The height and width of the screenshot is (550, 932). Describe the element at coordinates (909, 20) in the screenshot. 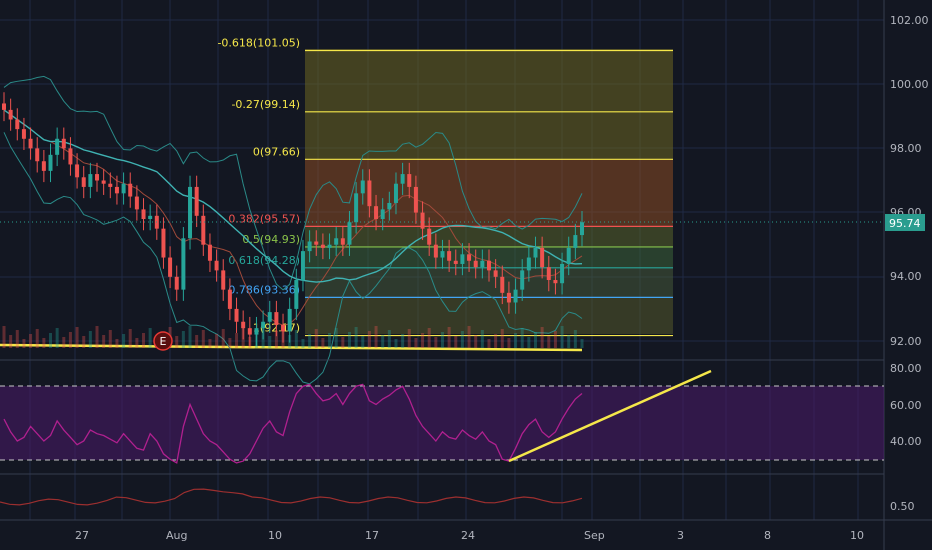

I see `price-axis-label: 102.00` at that location.